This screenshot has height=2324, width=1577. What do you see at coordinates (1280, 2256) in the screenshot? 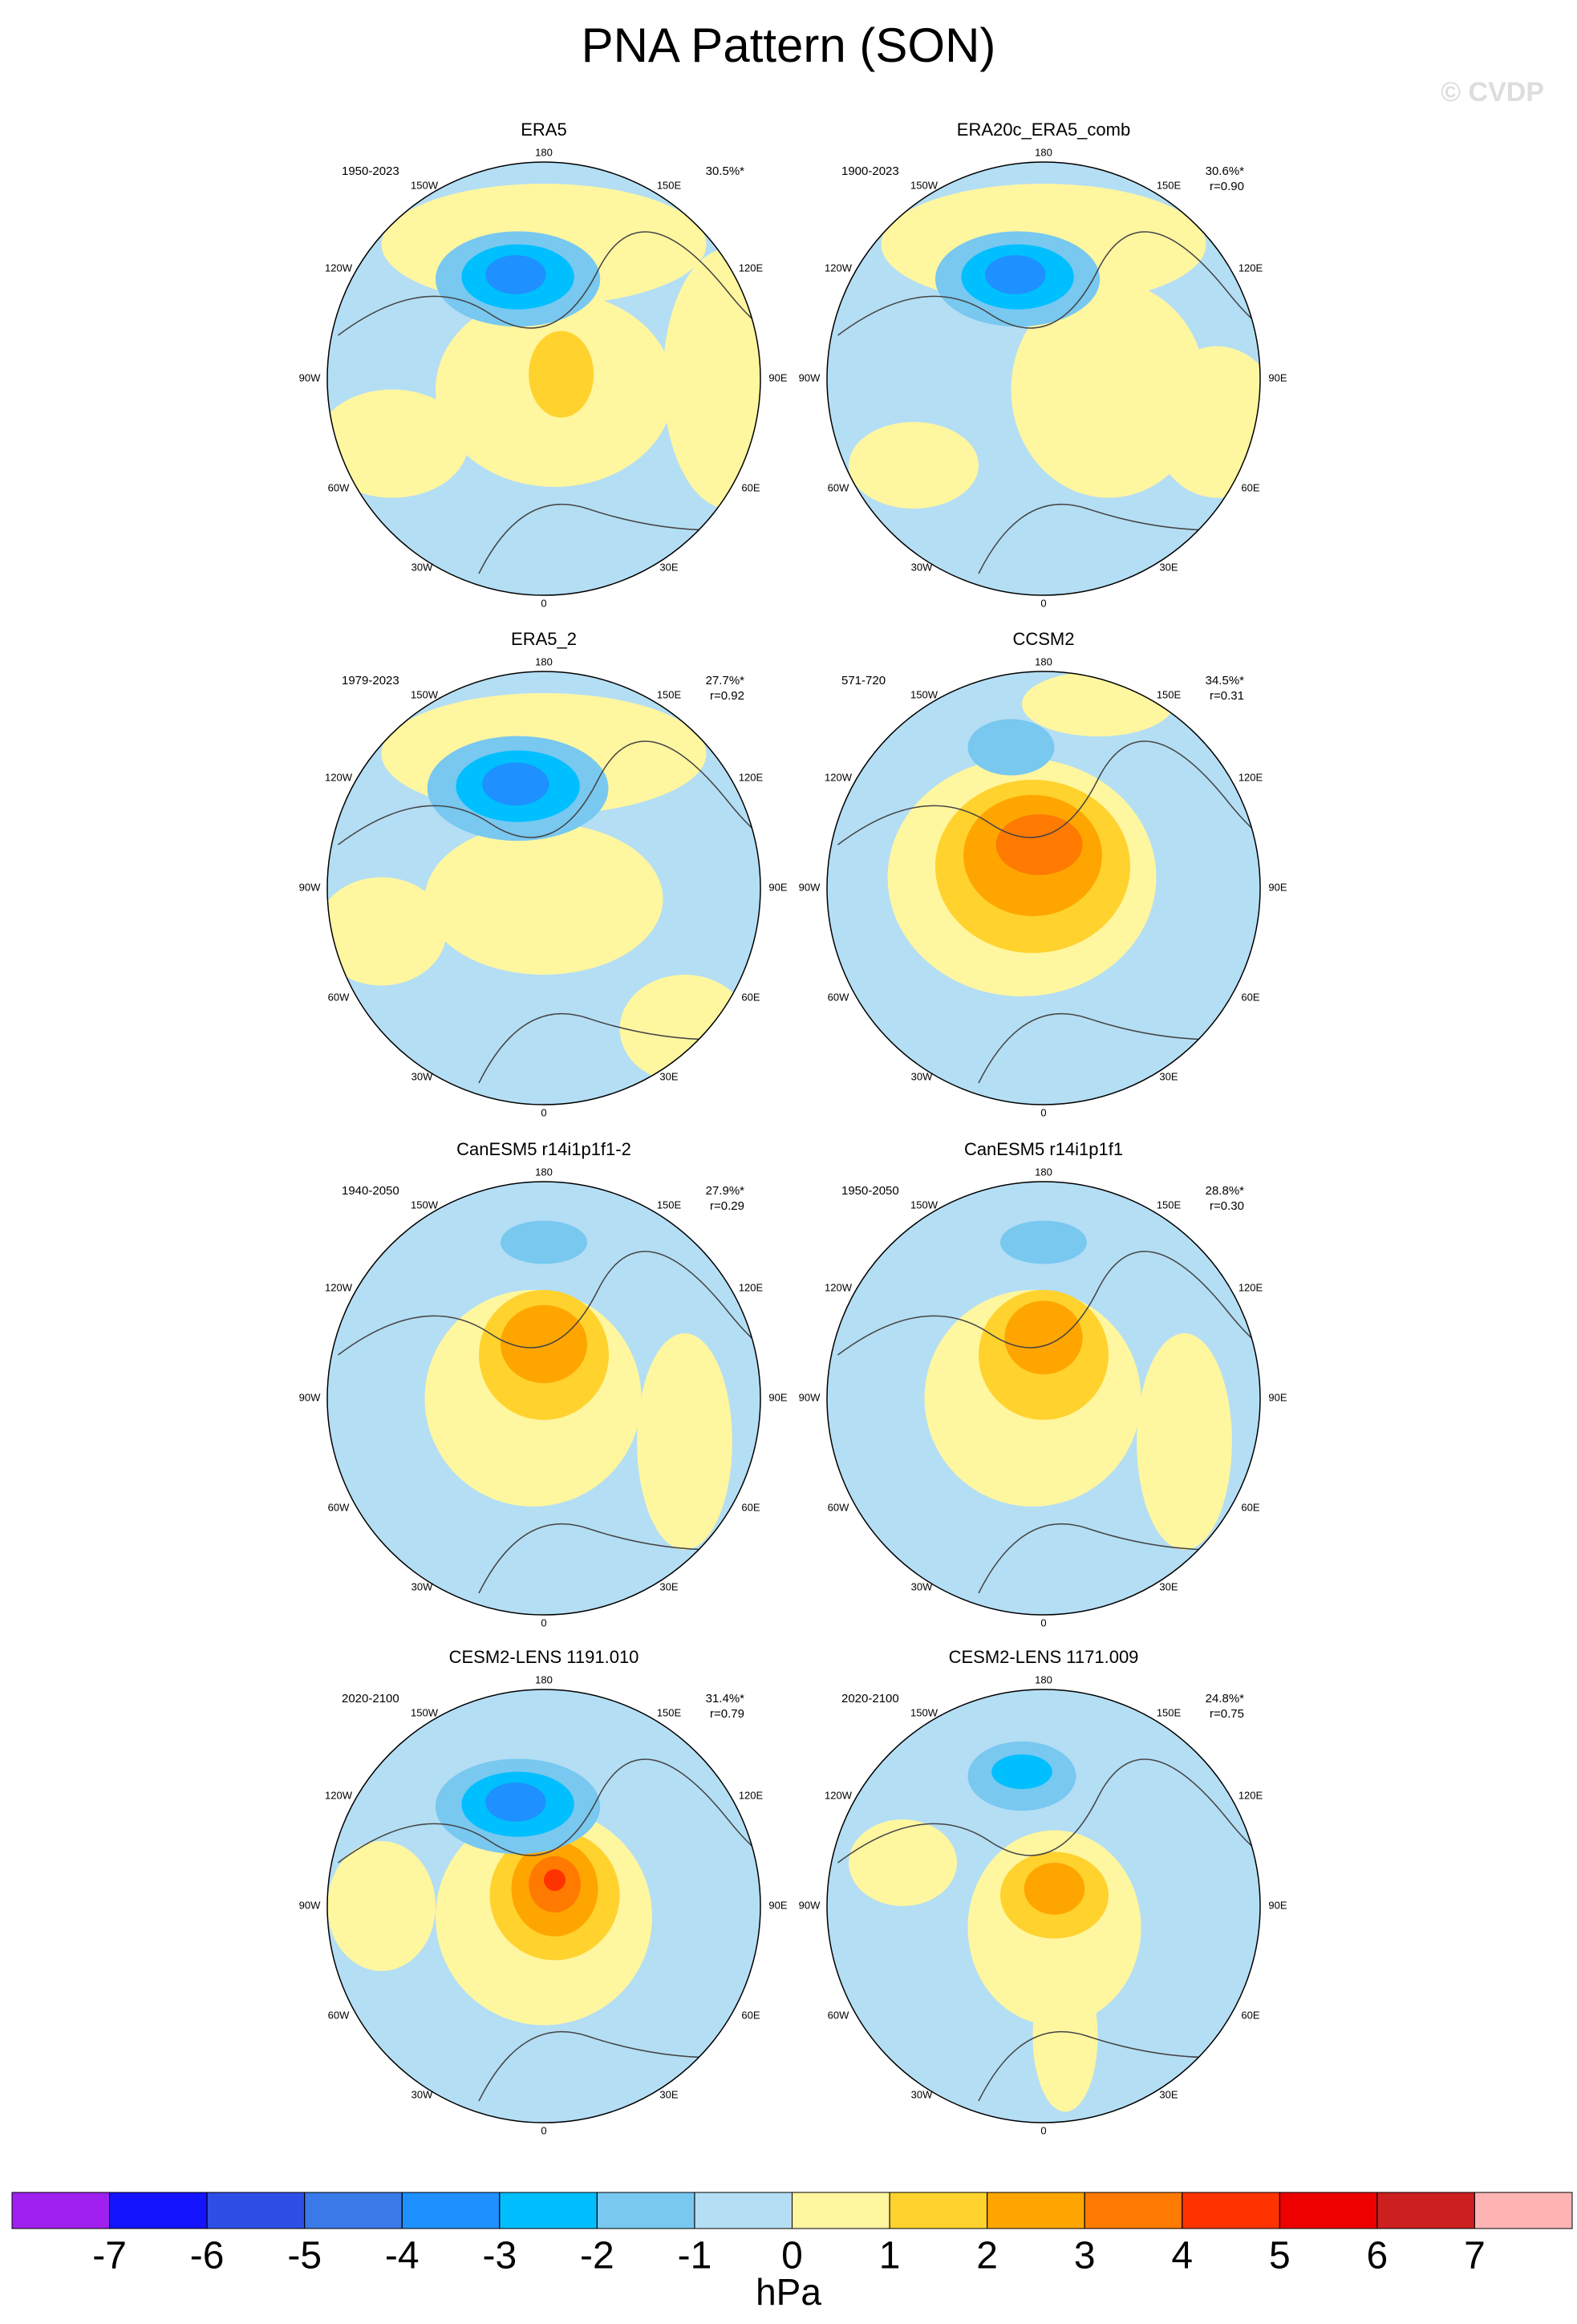
I see `colorbar-tick-label: 5` at bounding box center [1280, 2256].